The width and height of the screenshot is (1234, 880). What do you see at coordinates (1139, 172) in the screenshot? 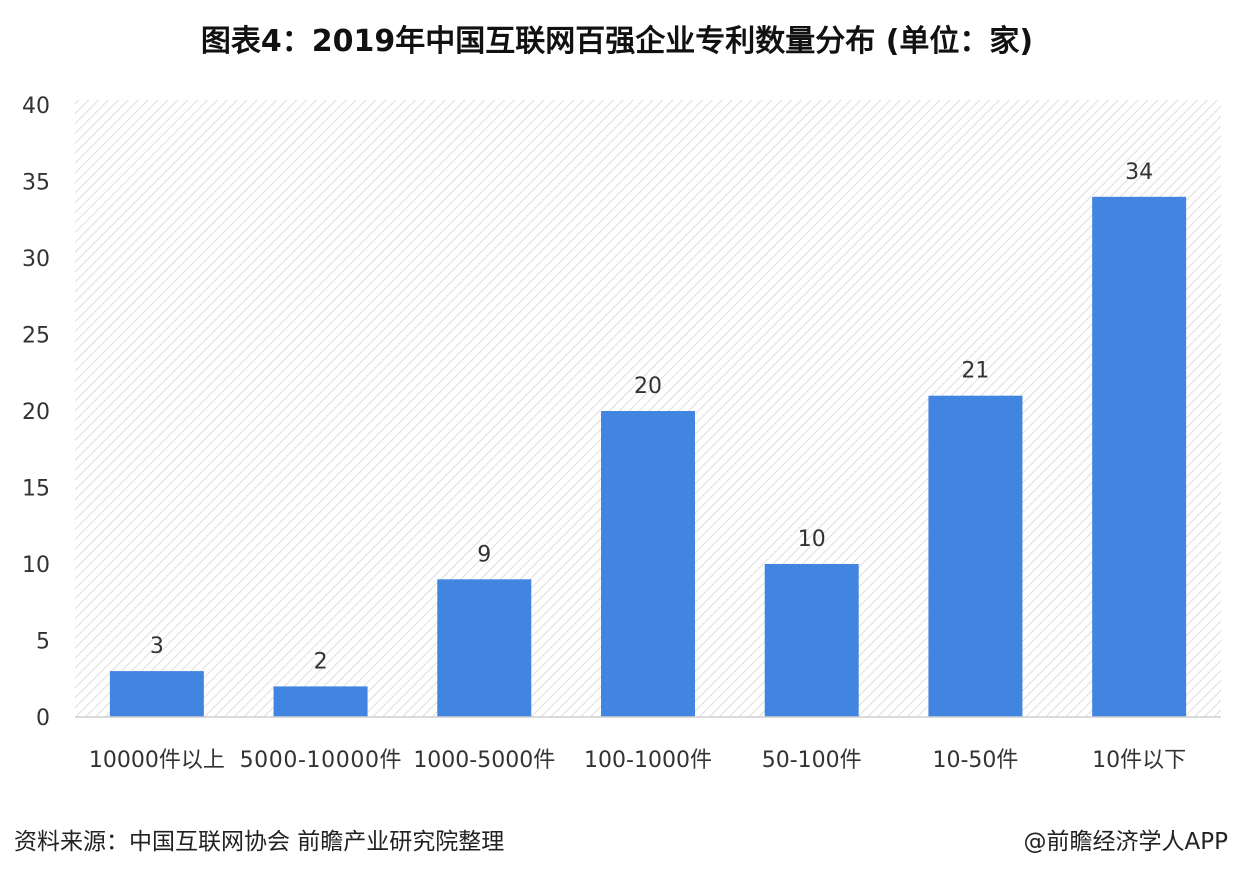
I see `bar-value-label: 34` at bounding box center [1139, 172].